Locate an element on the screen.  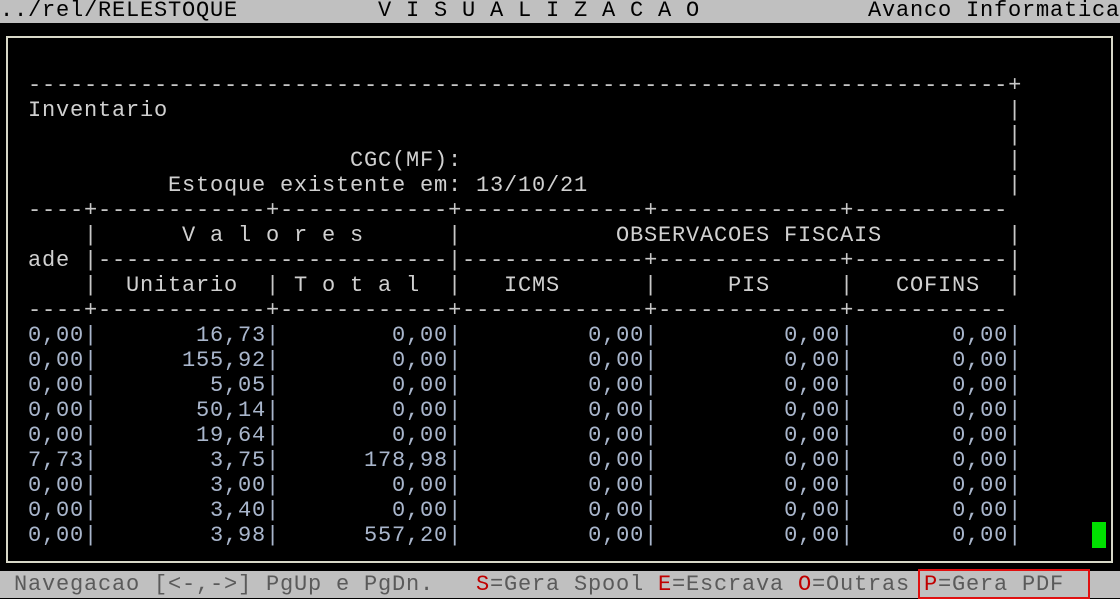
quantity-column-header: ade is located at coordinates (49, 260).